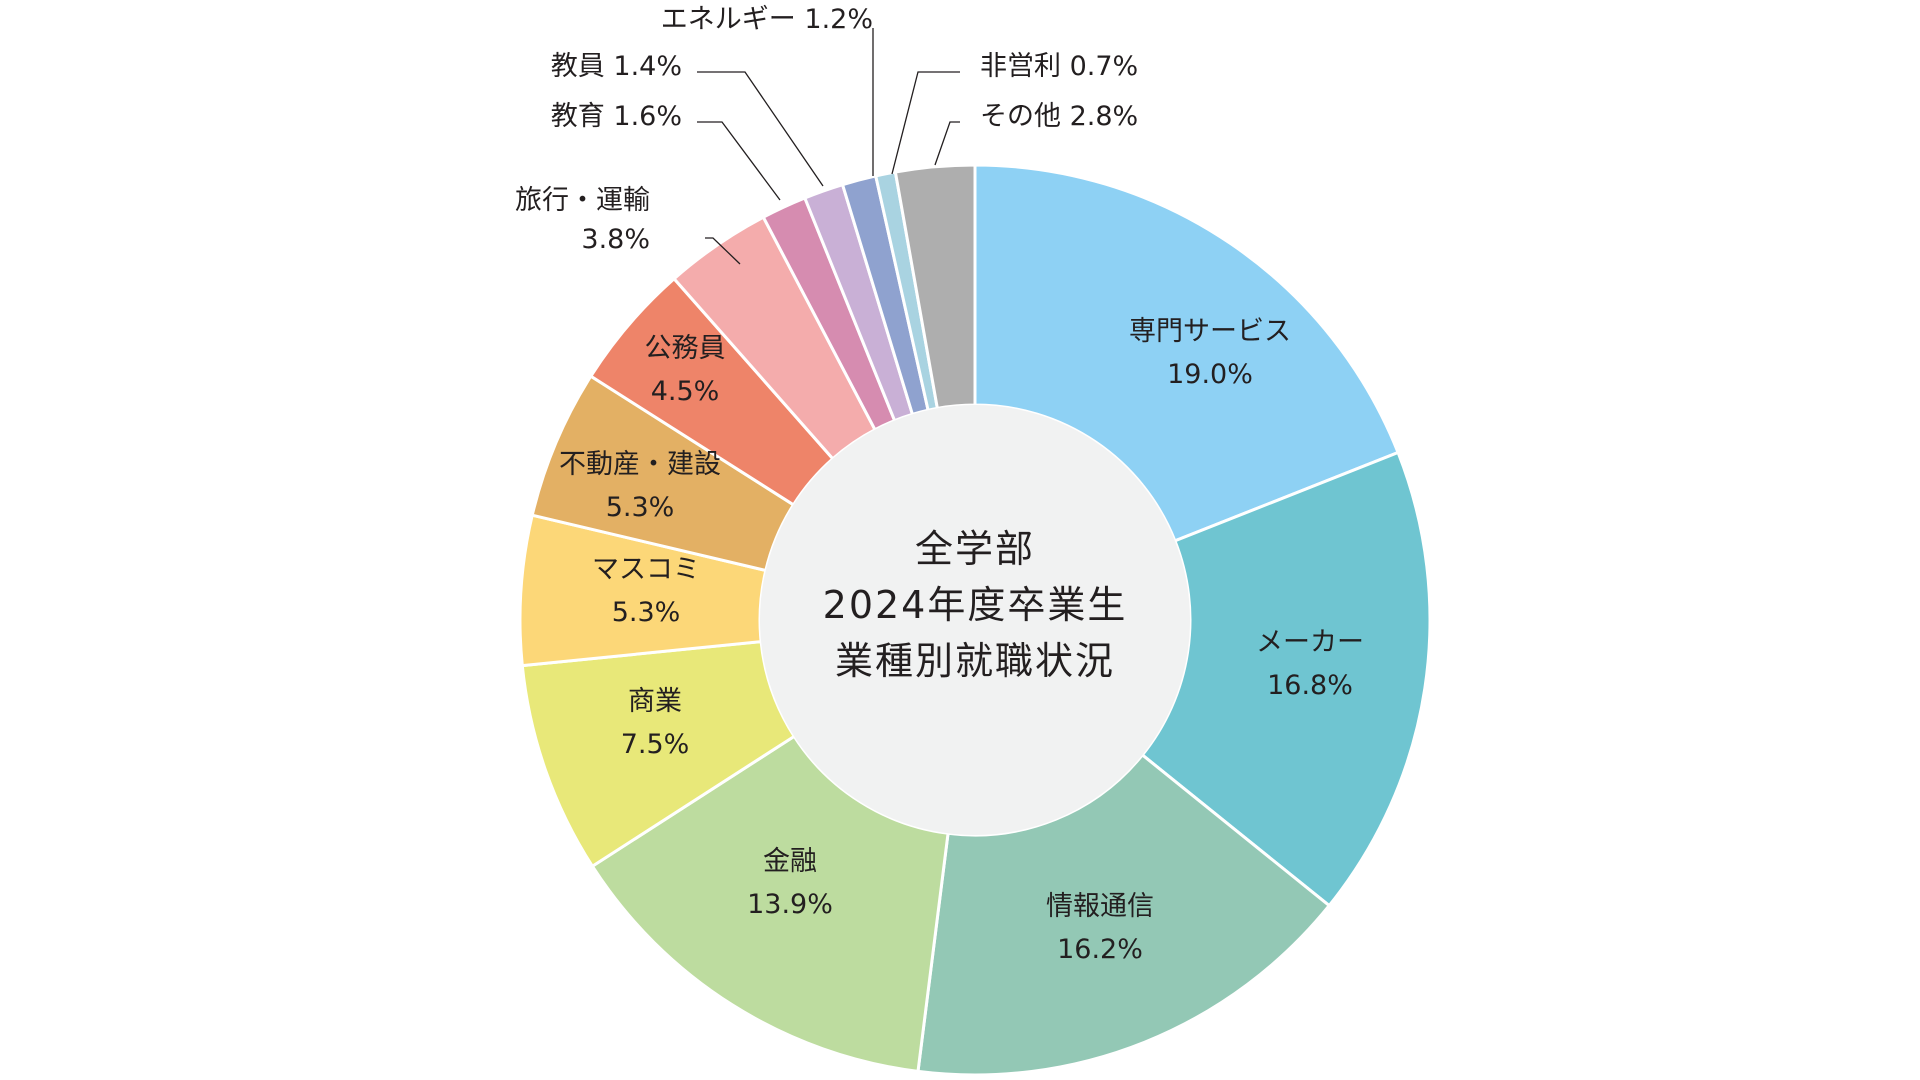 The width and height of the screenshot is (1920, 1080). I want to click on center-title-line-2: 2024年度卒業生, so click(975, 605).